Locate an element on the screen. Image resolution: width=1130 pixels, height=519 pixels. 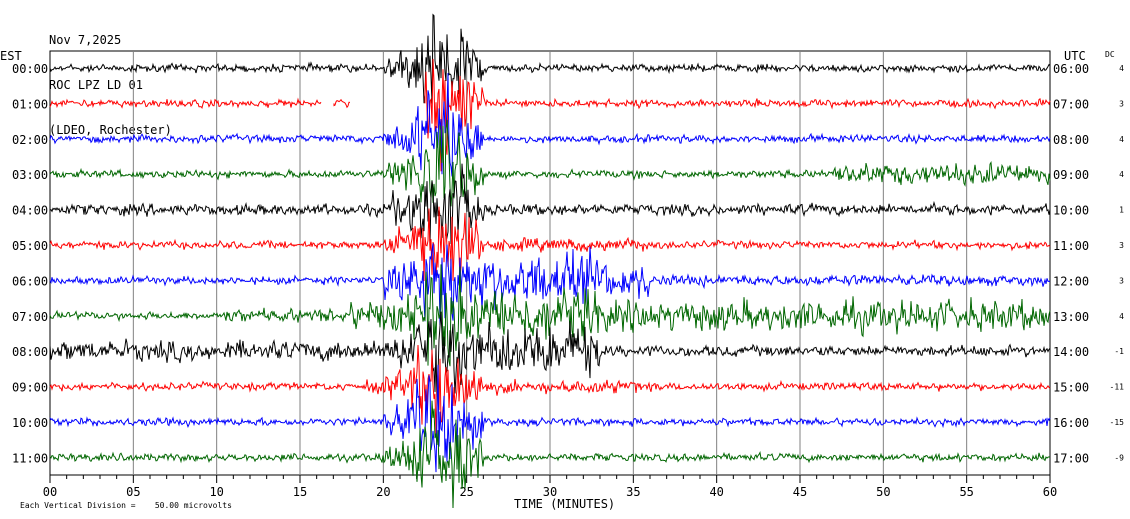
x-tick-label: 45 is located at coordinates (800, 492).